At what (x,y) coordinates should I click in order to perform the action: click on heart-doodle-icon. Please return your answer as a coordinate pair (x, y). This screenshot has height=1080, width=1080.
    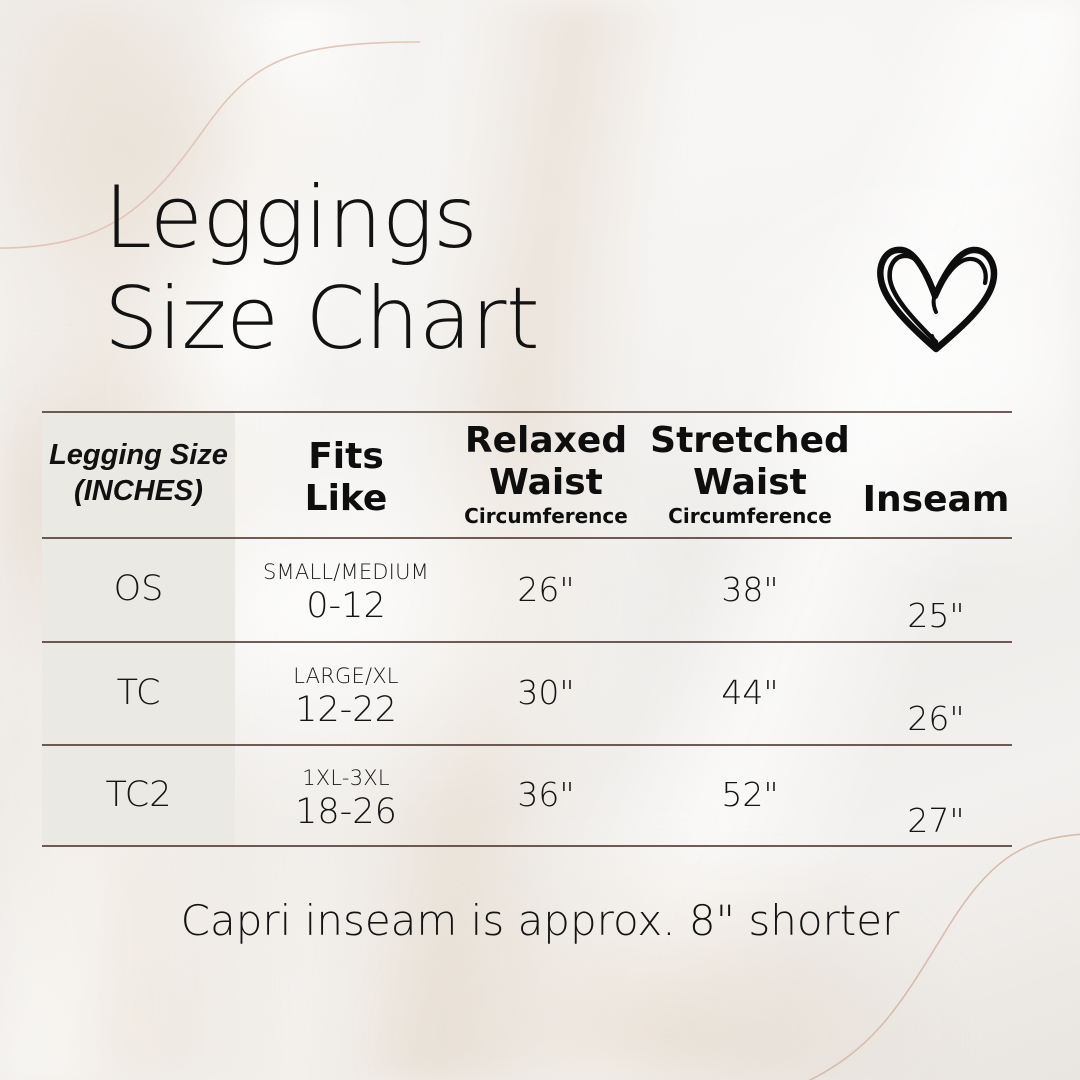
    Looking at the image, I should click on (937, 299).